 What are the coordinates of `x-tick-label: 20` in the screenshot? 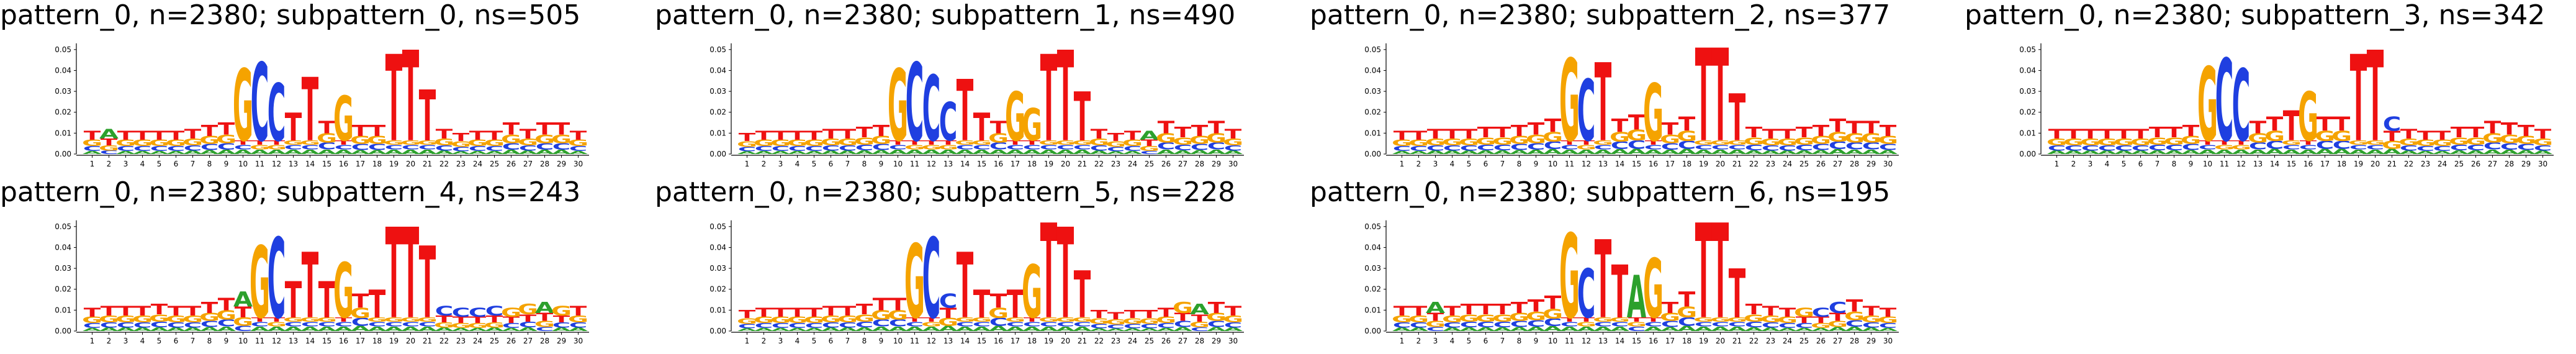 It's located at (410, 341).